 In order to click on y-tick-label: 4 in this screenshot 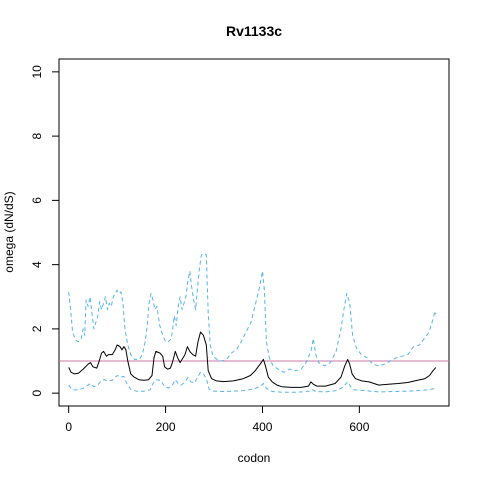, I will do `click(37, 264)`.